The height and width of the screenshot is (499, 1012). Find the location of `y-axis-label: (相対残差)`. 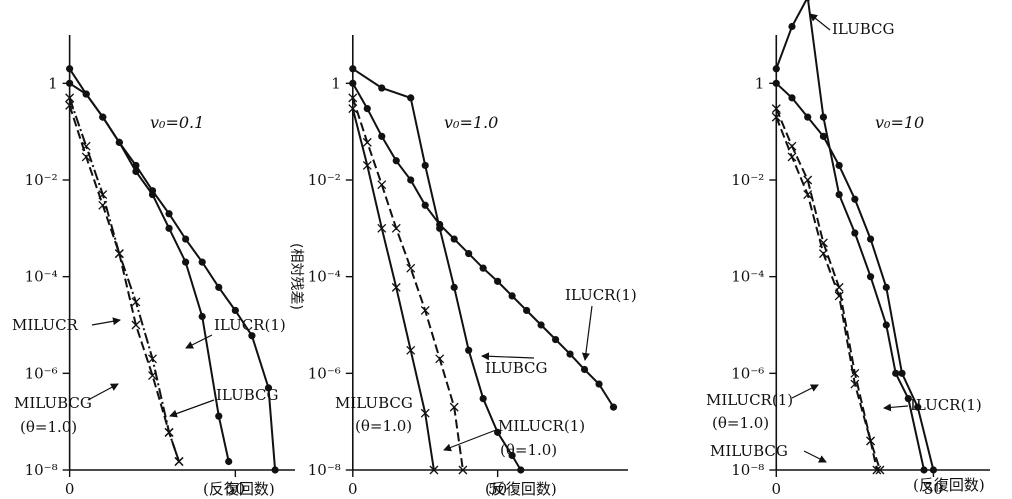

y-axis-label: (相対残差) is located at coordinates (296, 276).